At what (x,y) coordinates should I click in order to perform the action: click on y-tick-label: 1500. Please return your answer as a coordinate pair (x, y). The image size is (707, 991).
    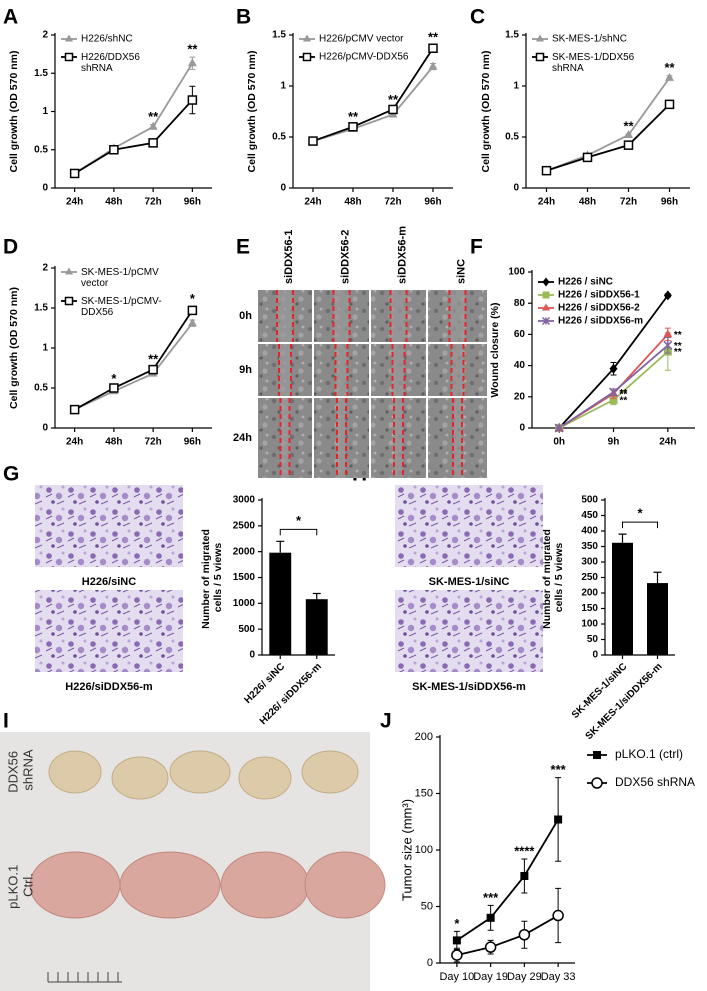
    Looking at the image, I should click on (244, 577).